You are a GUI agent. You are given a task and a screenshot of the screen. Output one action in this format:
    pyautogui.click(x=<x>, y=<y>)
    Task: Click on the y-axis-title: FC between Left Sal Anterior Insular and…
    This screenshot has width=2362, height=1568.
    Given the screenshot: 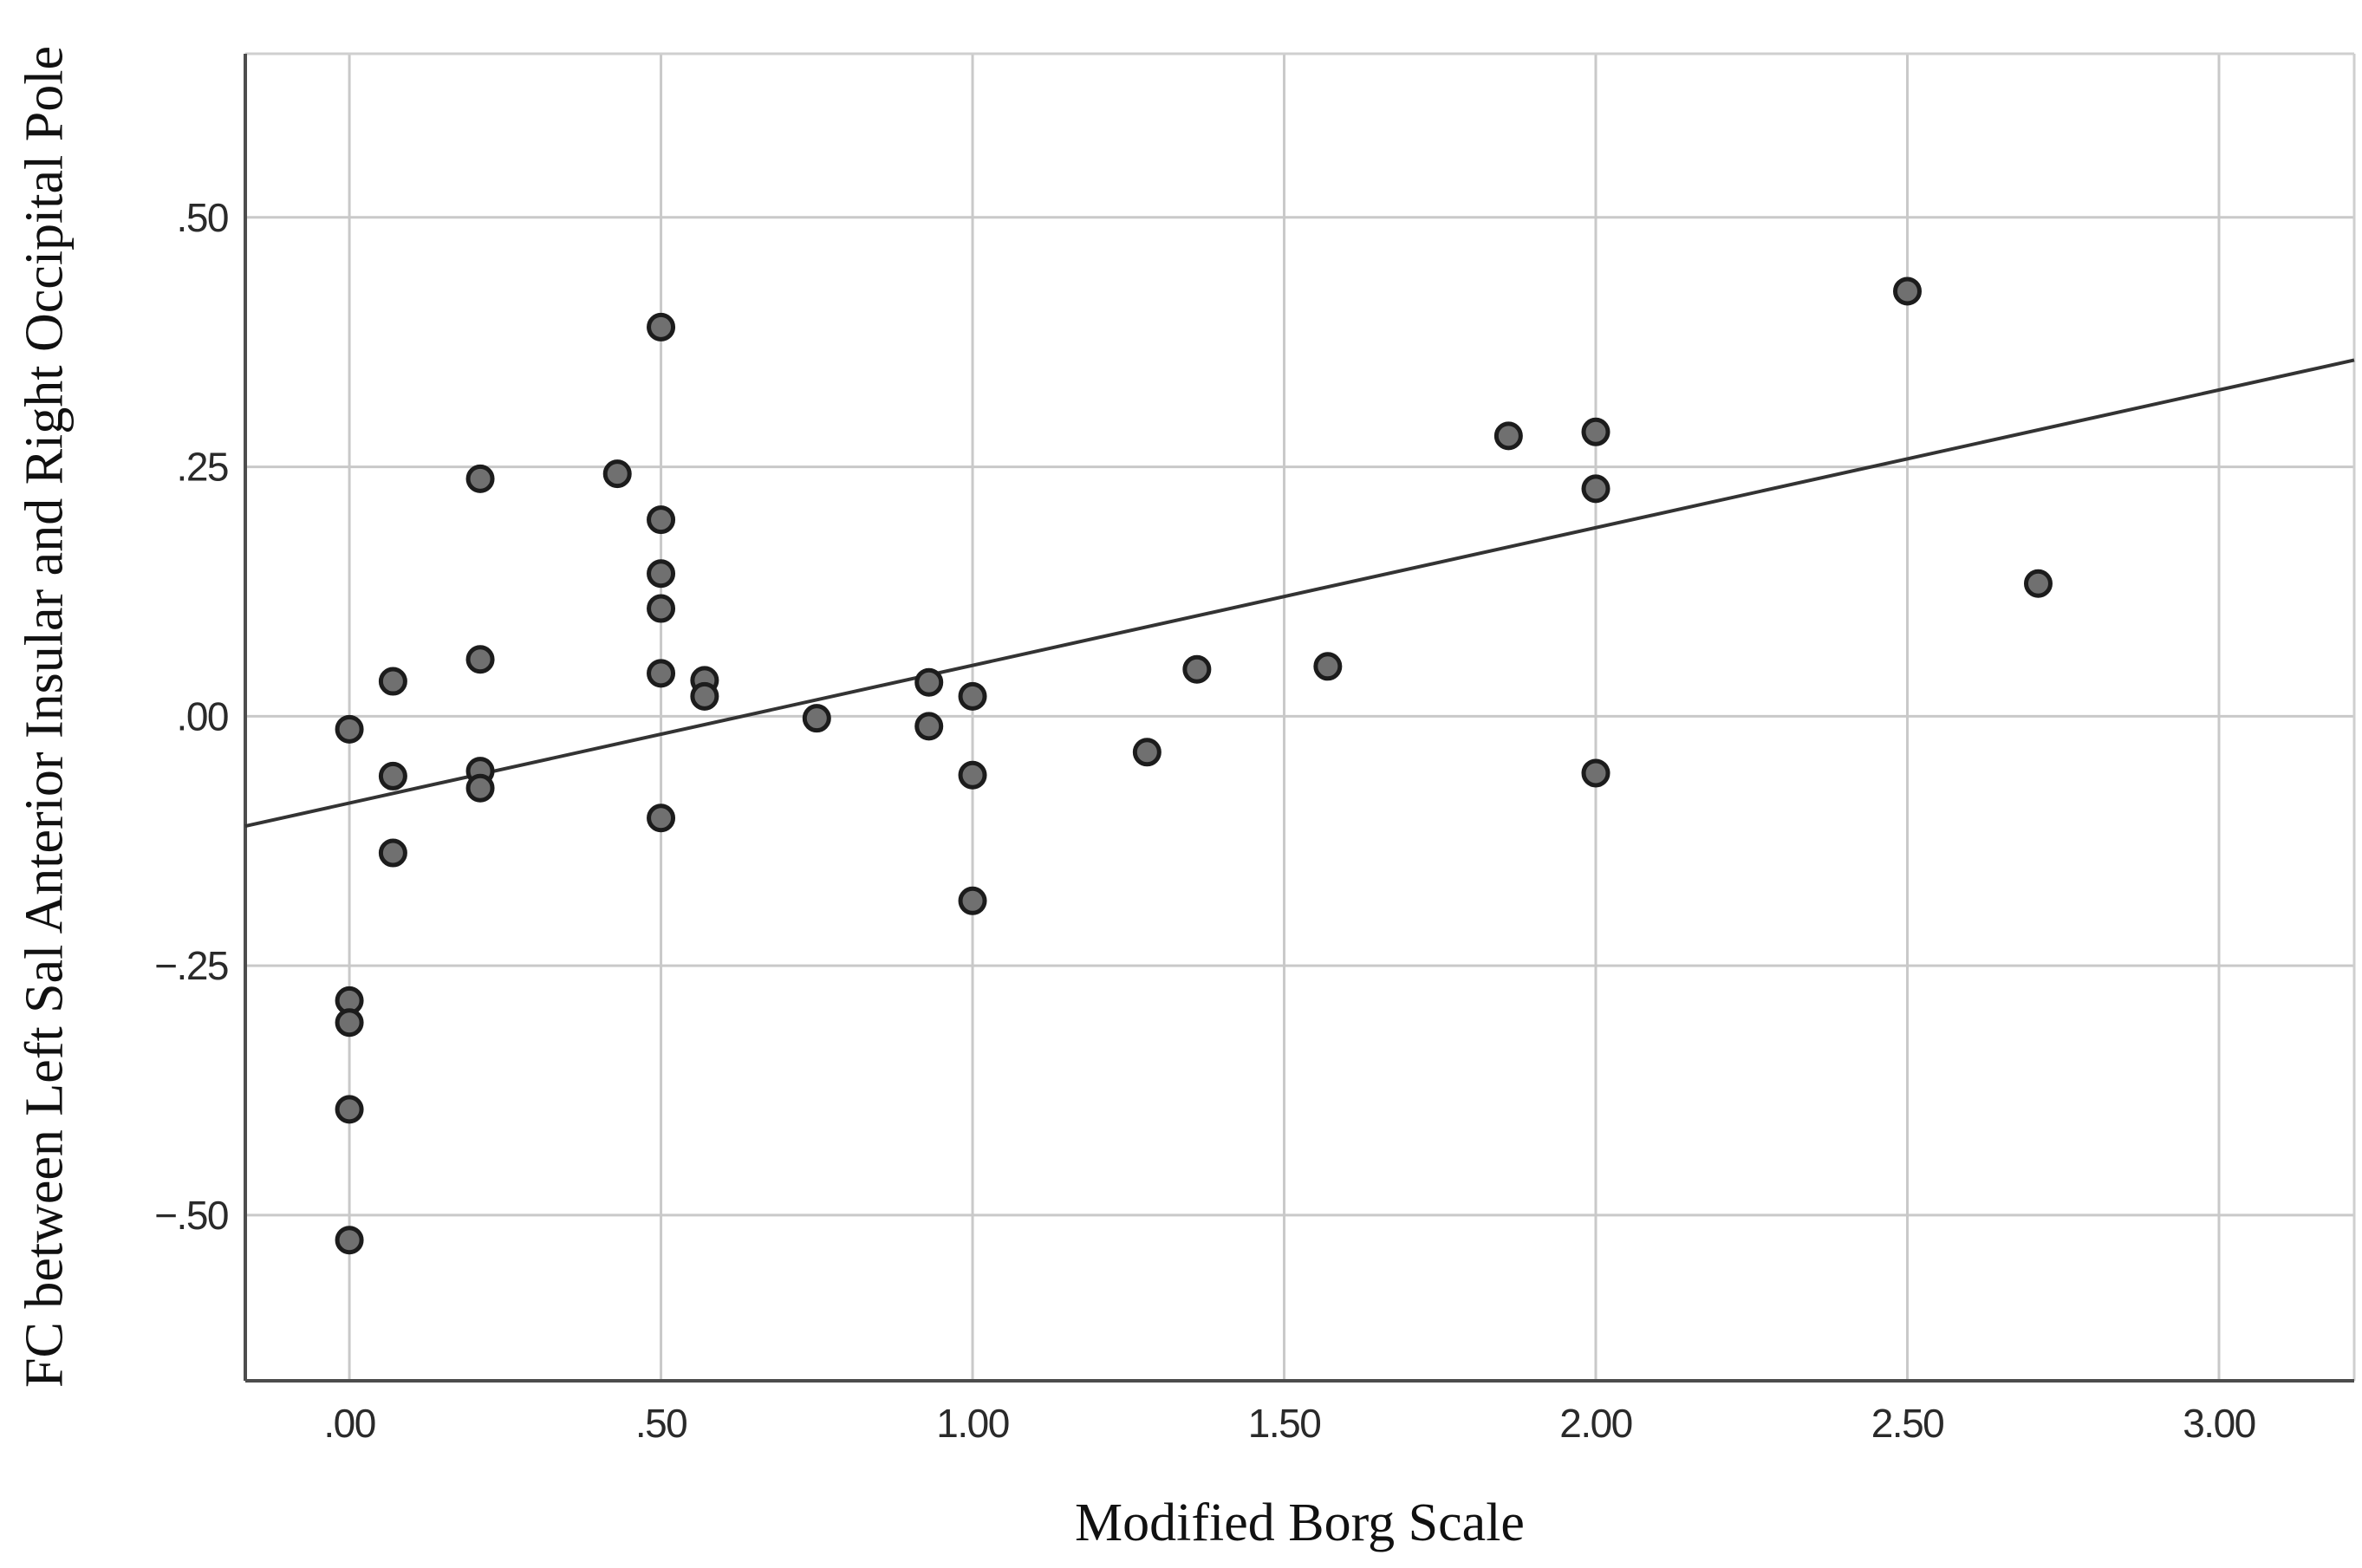 What is the action you would take?
    pyautogui.click(x=45, y=717)
    